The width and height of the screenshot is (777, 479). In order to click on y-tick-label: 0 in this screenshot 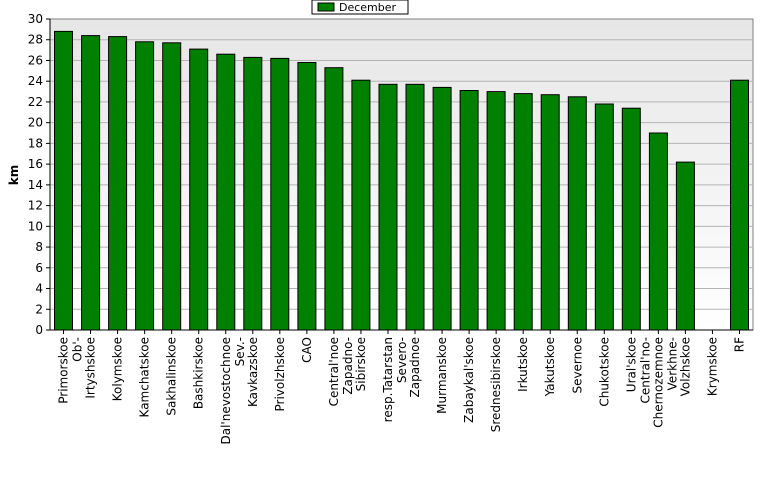, I will do `click(39, 330)`.